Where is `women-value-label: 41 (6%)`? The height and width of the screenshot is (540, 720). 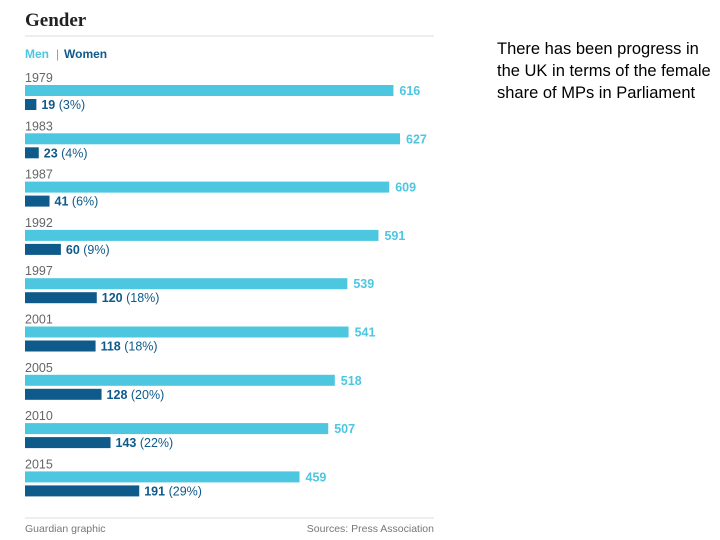 women-value-label: 41 (6%) is located at coordinates (77, 202).